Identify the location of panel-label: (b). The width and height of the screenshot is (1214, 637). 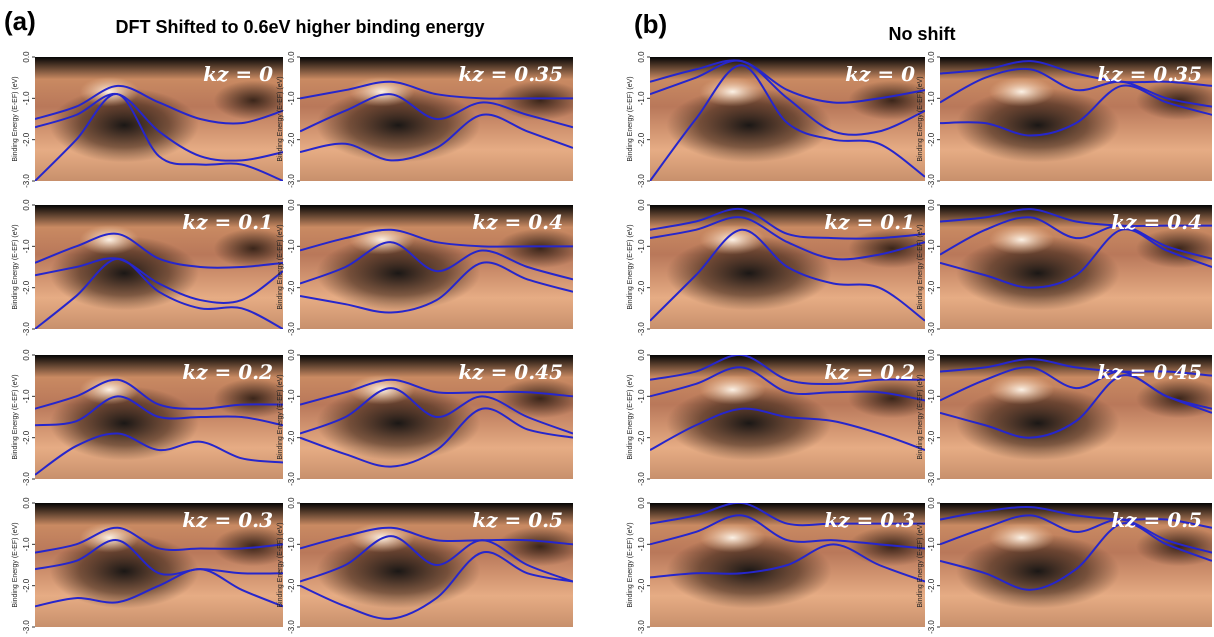
(650, 24).